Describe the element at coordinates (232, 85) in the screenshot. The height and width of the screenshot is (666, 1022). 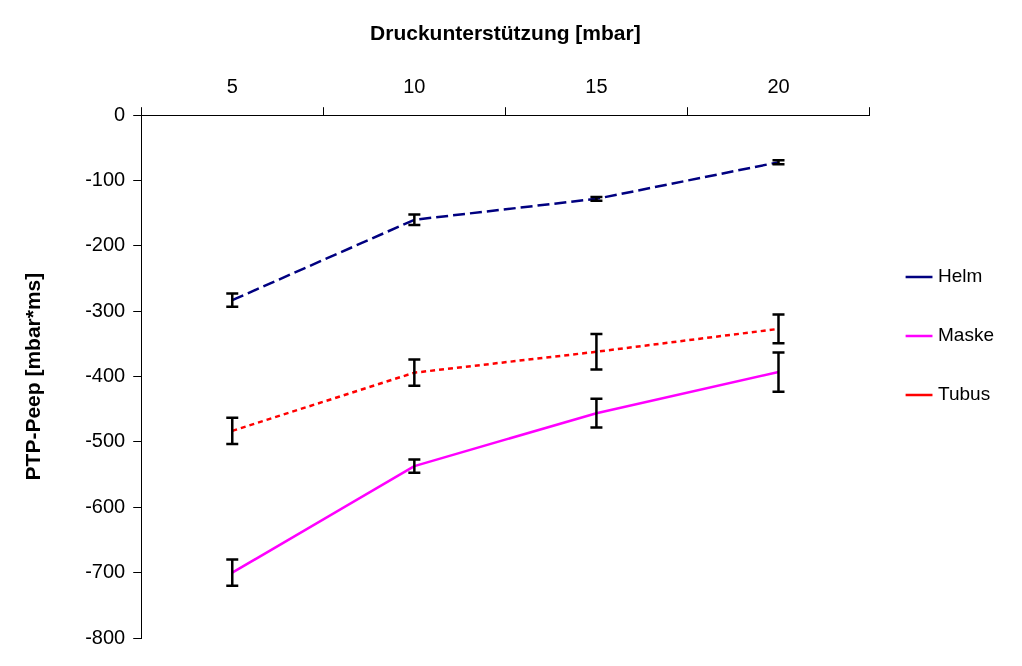
I see `x-tick-label: 5` at that location.